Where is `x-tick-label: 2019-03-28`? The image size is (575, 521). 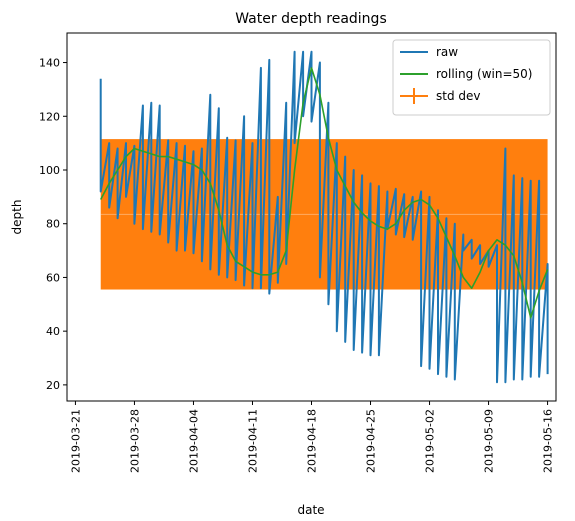
x-tick-label: 2019-03-28 is located at coordinates (134, 441).